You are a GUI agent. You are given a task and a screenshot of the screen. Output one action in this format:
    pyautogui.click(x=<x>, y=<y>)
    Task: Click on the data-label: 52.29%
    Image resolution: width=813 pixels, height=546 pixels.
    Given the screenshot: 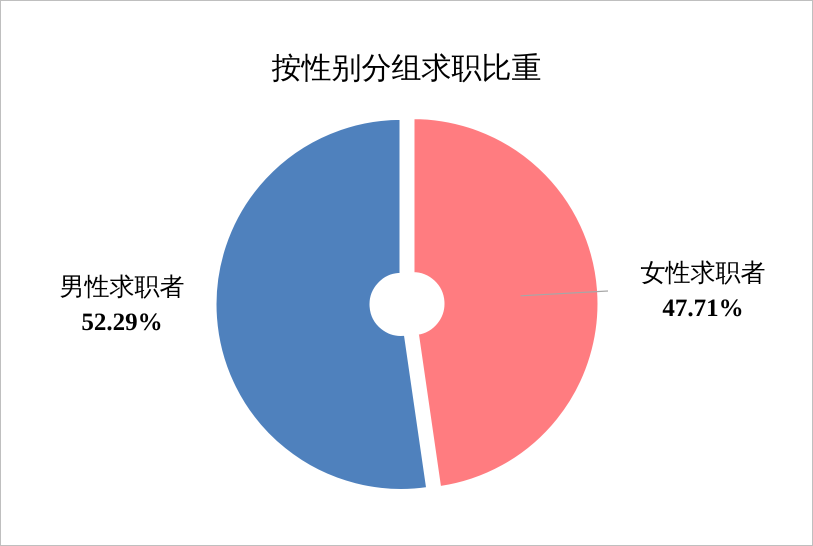 What is the action you would take?
    pyautogui.click(x=122, y=322)
    